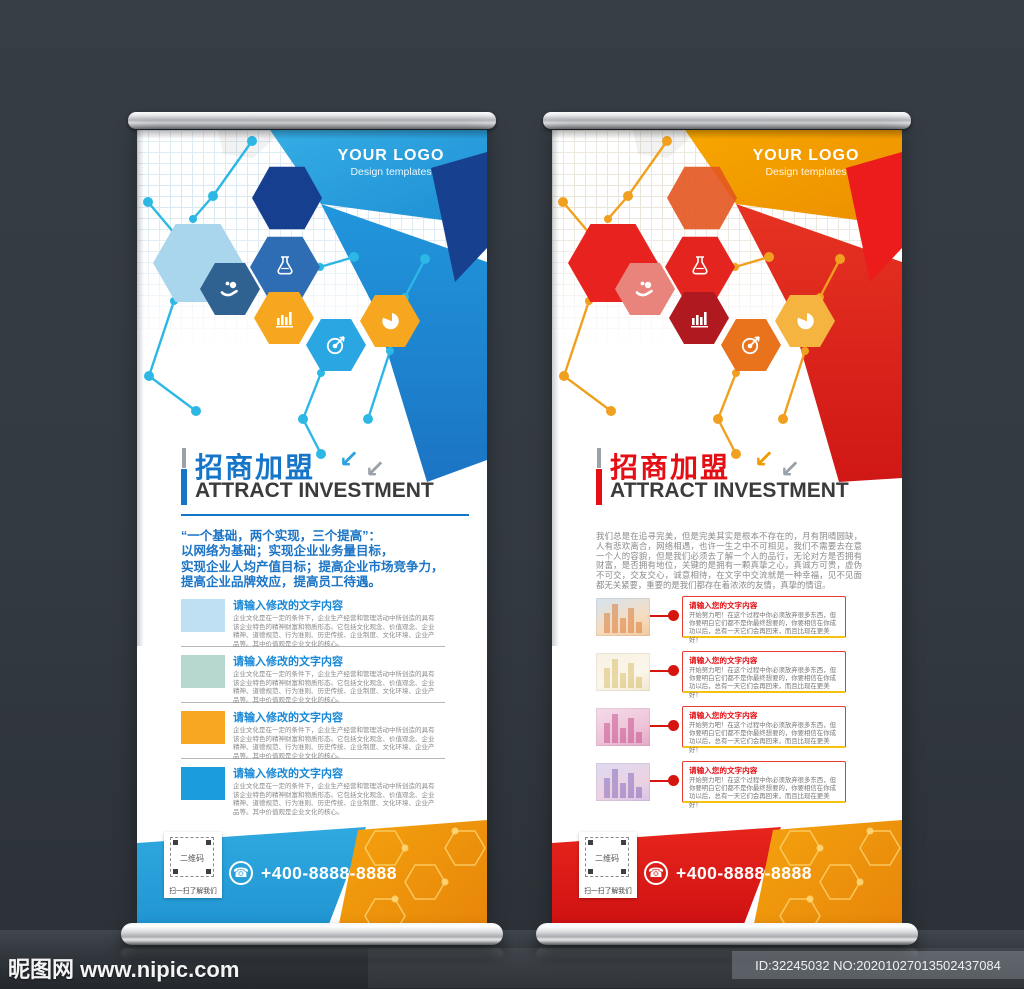  What do you see at coordinates (413, 872) in the screenshot?
I see `hexagon-pattern-panel` at bounding box center [413, 872].